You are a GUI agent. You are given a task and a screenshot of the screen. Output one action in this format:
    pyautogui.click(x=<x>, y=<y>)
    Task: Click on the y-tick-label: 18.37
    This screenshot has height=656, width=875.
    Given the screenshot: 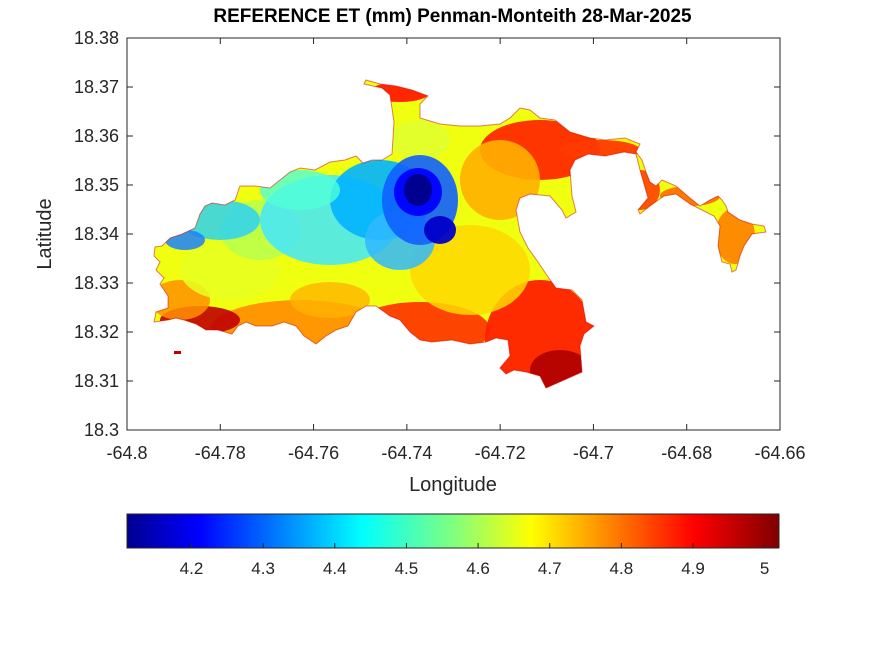 What is the action you would take?
    pyautogui.click(x=96, y=87)
    